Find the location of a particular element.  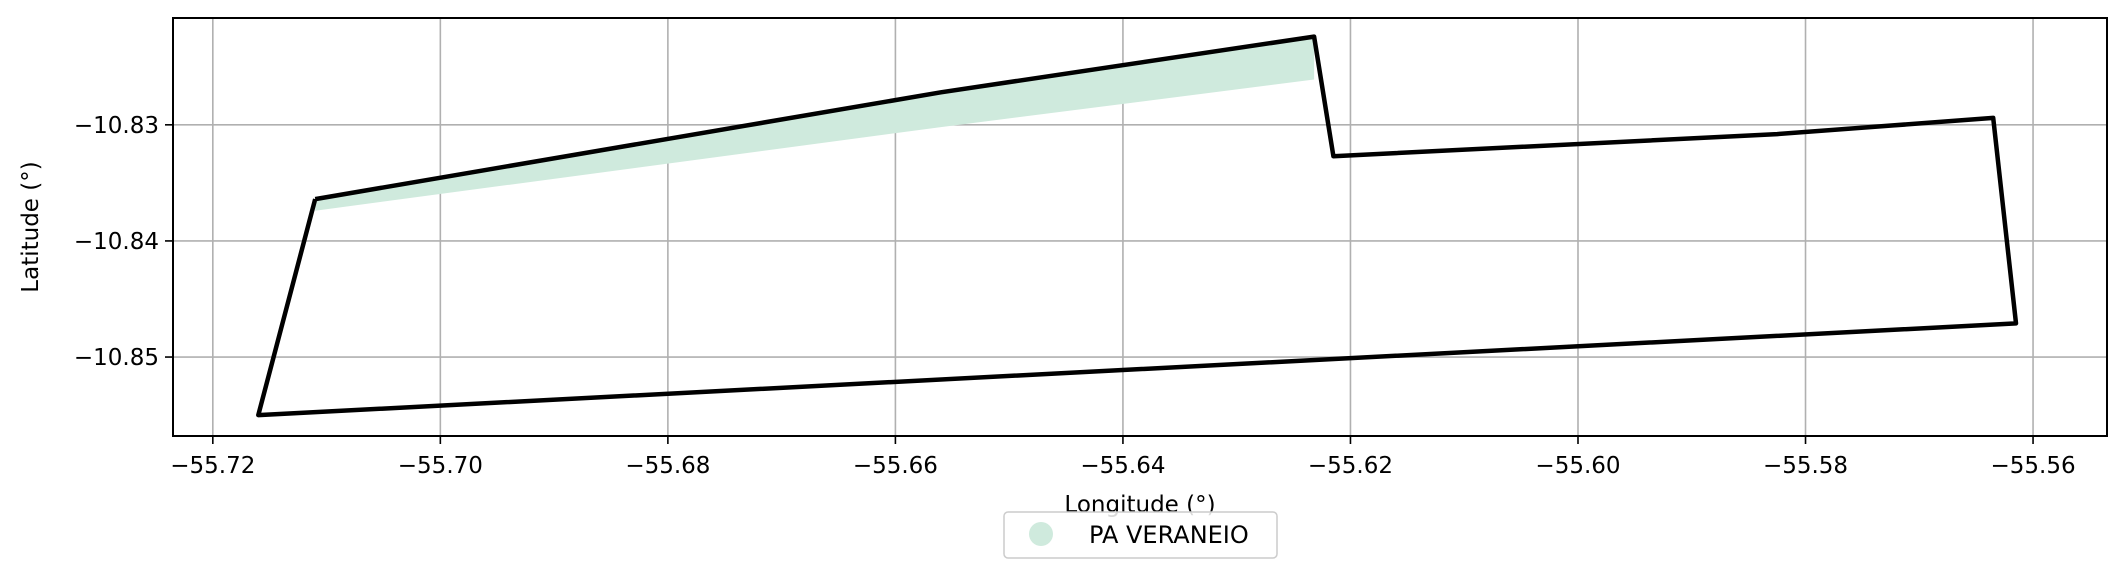

x-tick-label: −55.60 is located at coordinates (1577, 466).